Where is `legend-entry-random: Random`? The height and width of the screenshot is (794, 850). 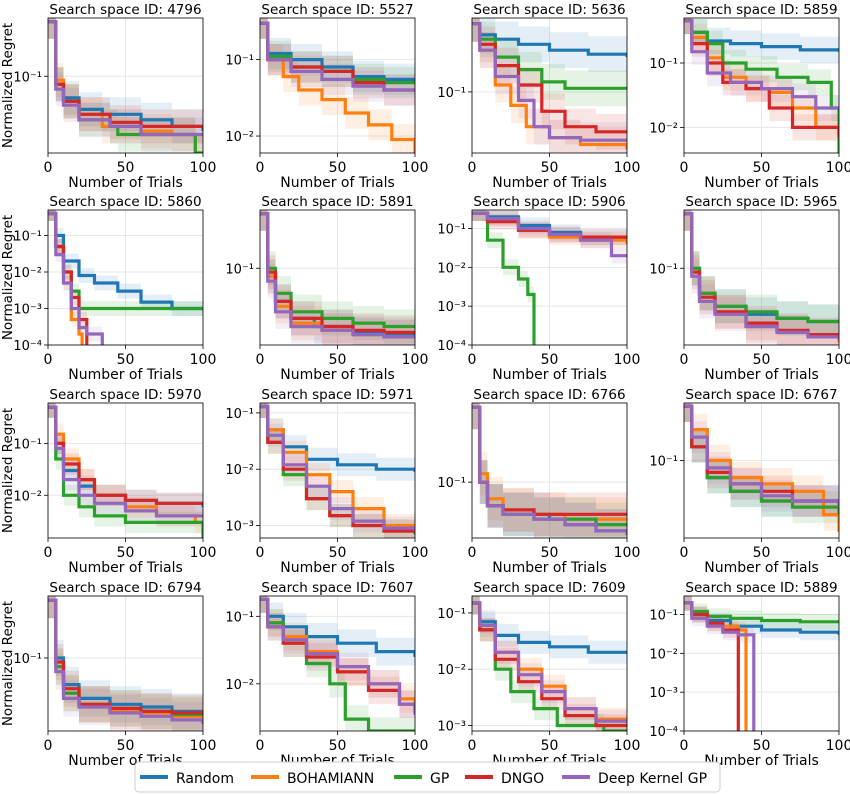
legend-entry-random: Random is located at coordinates (187, 779).